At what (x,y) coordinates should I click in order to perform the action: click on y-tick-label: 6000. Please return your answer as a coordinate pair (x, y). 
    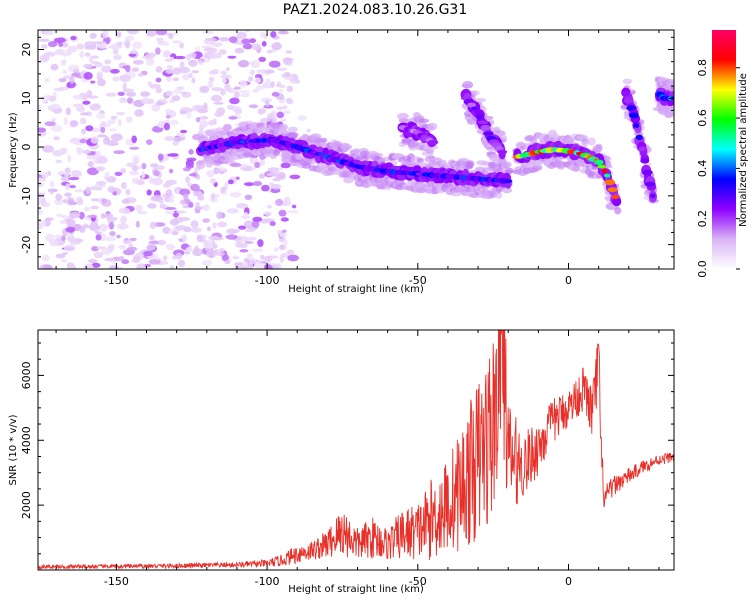
    Looking at the image, I should click on (26, 375).